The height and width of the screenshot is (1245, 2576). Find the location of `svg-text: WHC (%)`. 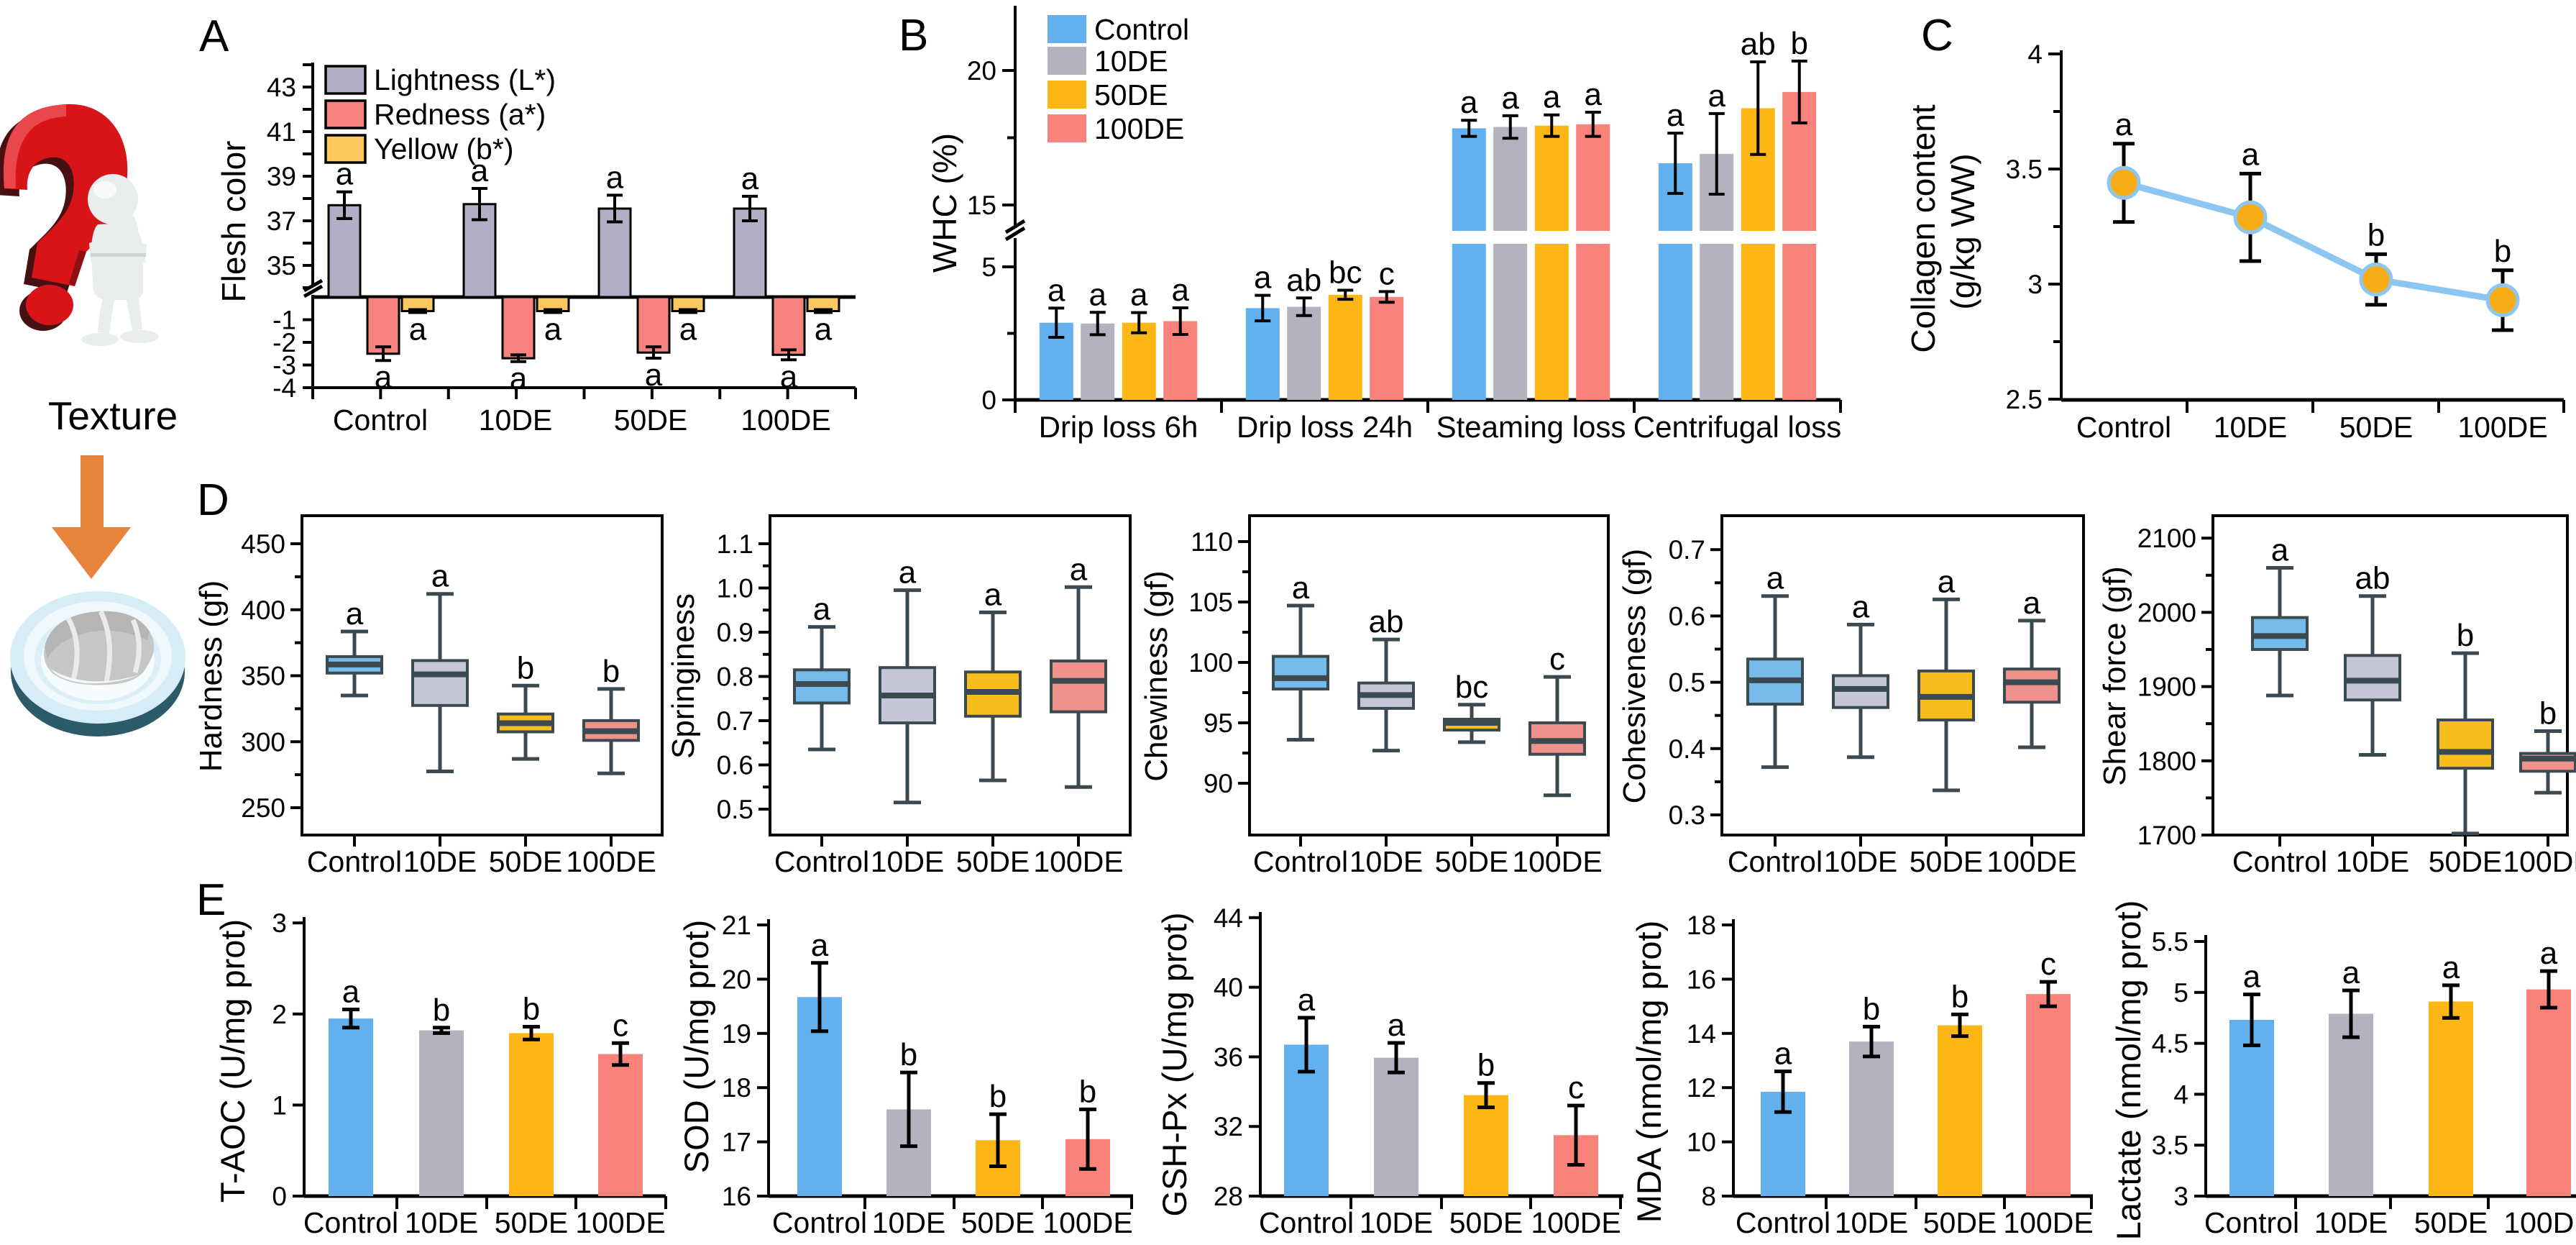

svg-text: WHC (%) is located at coordinates (944, 203).